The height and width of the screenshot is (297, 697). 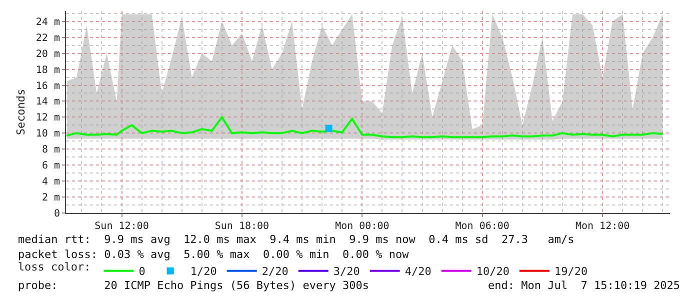 What do you see at coordinates (121, 226) in the screenshot?
I see `x-tick-label: Sun 12:00` at bounding box center [121, 226].